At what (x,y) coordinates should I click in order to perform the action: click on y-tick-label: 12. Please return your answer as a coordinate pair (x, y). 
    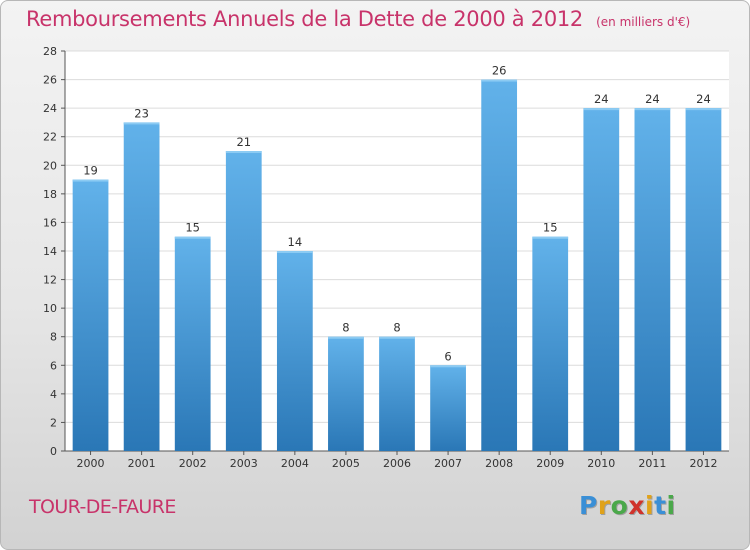
    Looking at the image, I should click on (50, 280).